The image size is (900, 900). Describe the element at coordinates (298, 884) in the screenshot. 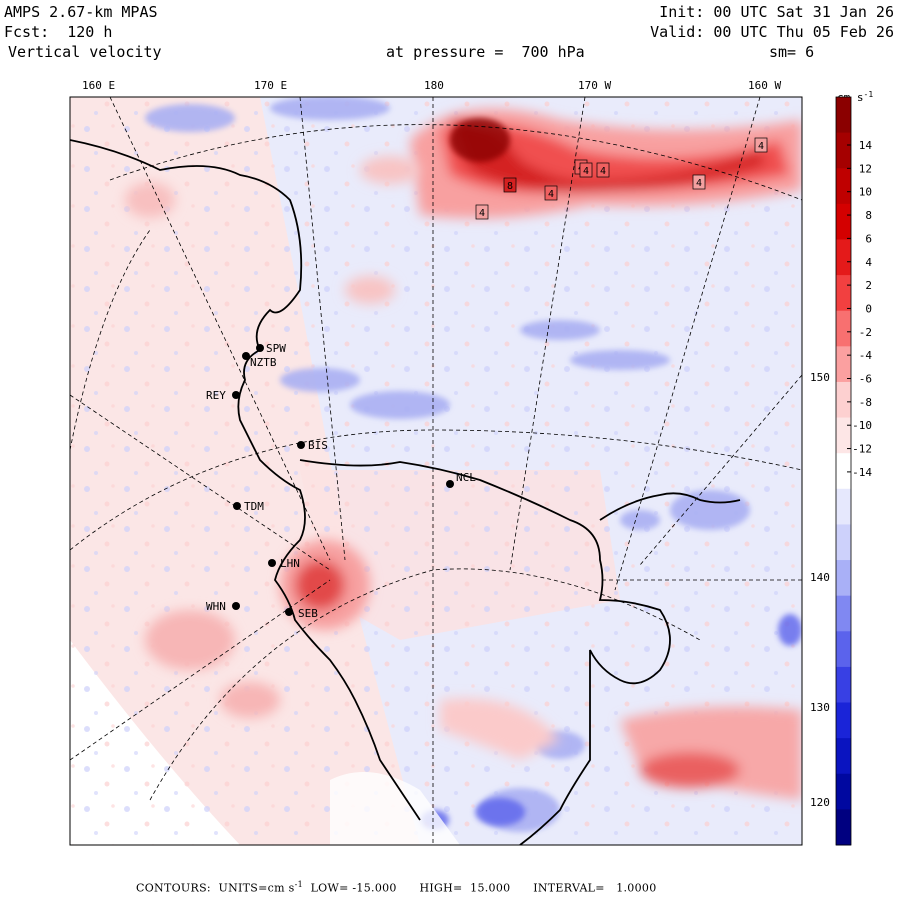

I see `footer-units-exp: -1` at that location.